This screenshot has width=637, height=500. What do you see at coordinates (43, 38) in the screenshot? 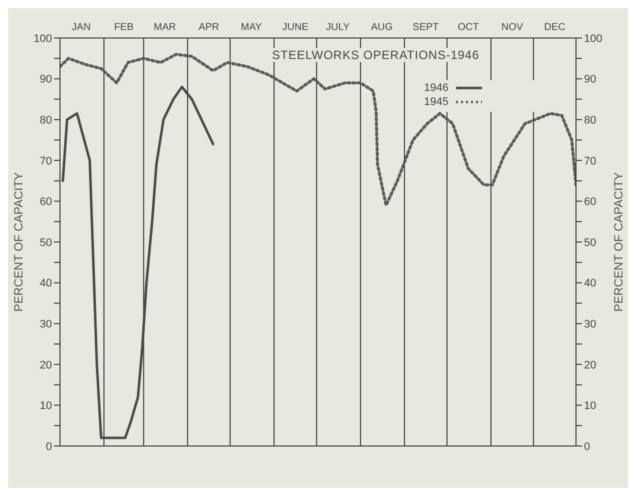
I see `y-tick-label: 100` at bounding box center [43, 38].